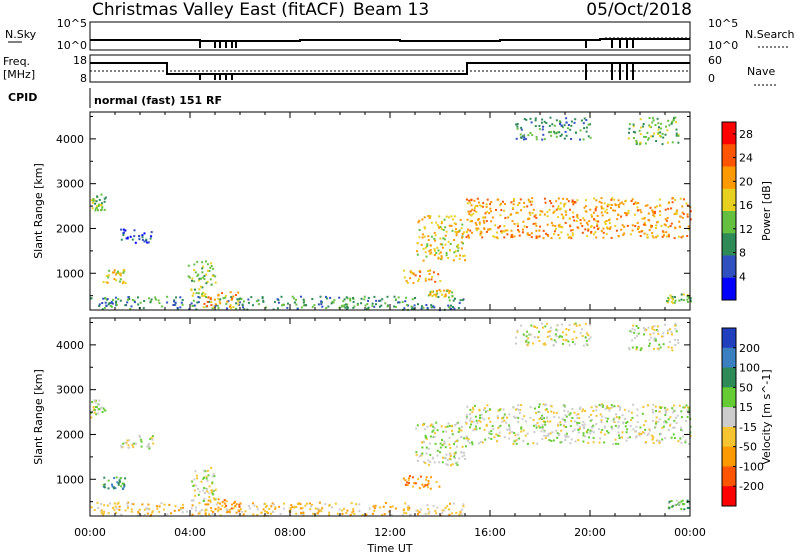  I want to click on velocity-colorbar-tick-label: -200, so click(751, 486).